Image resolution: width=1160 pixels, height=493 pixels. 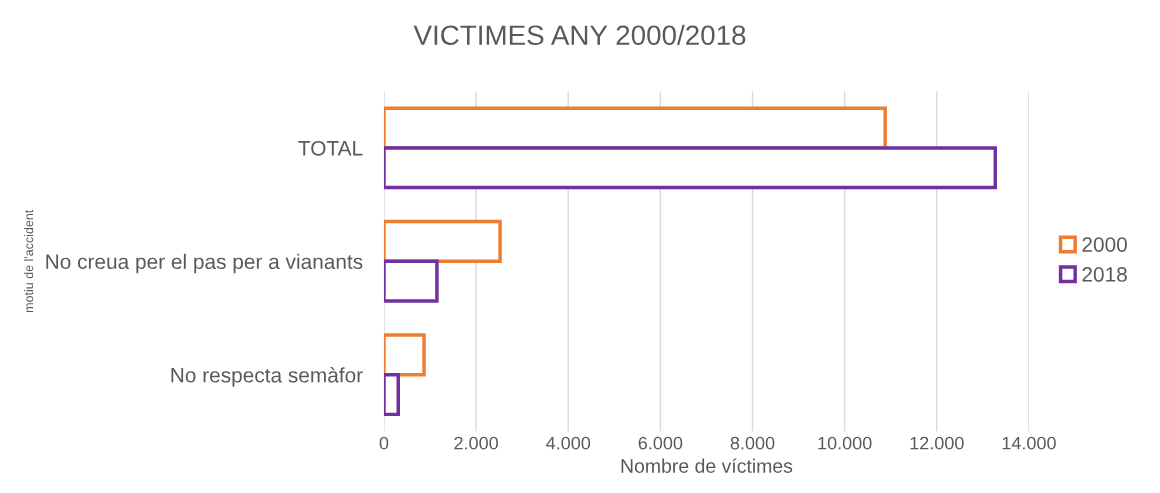 What do you see at coordinates (1104, 274) in the screenshot?
I see `legend-label: 2018` at bounding box center [1104, 274].